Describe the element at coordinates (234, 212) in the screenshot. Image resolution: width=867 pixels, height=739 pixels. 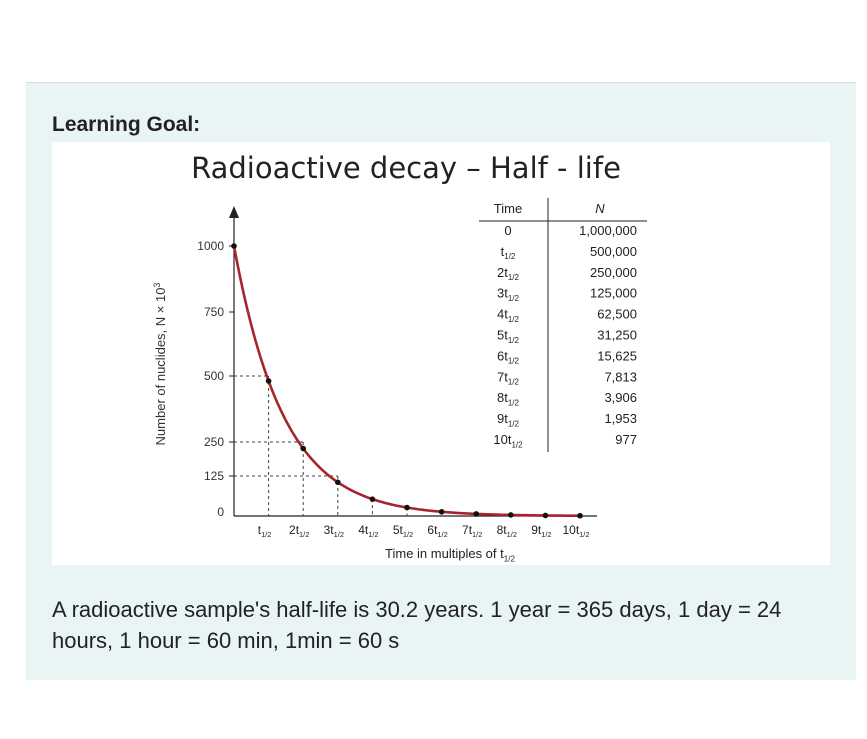
I see `y-axis-arrow` at that location.